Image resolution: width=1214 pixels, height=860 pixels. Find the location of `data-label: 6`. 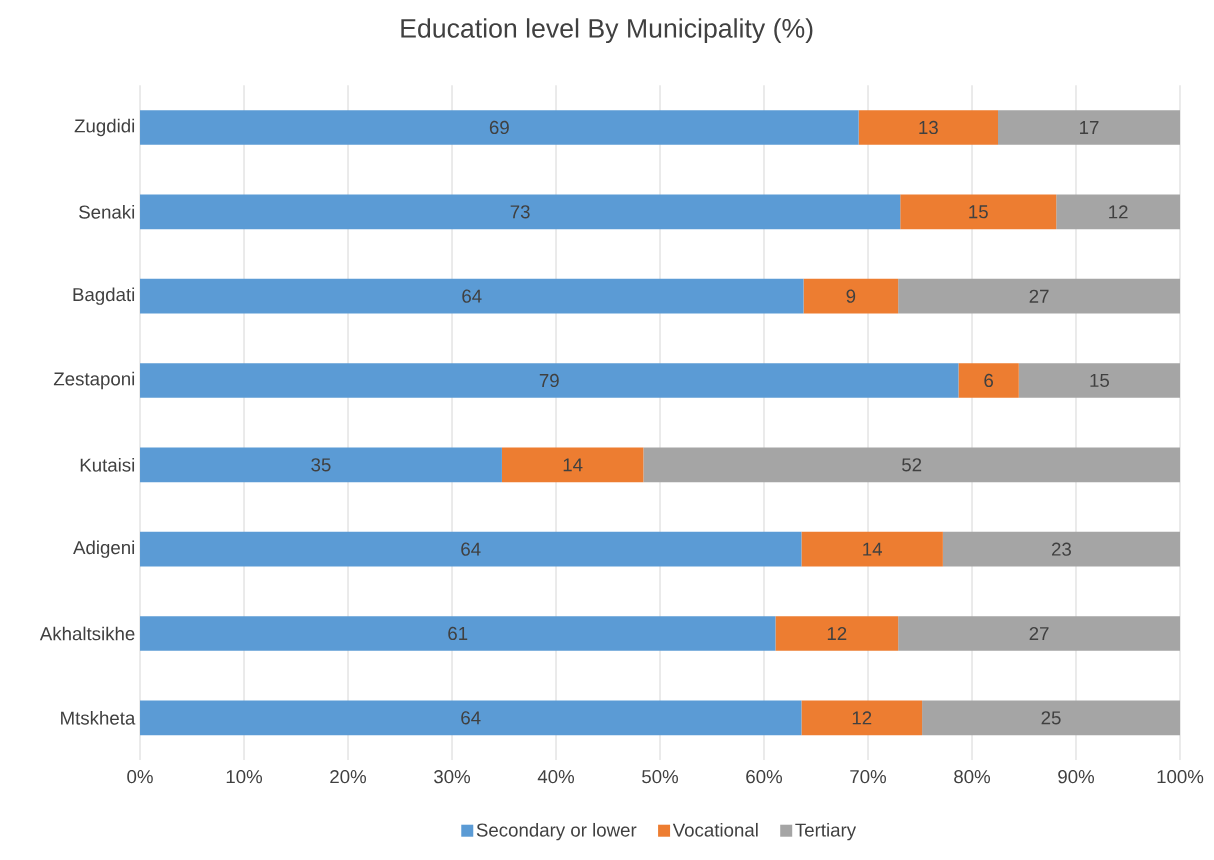

data-label: 6 is located at coordinates (989, 380).